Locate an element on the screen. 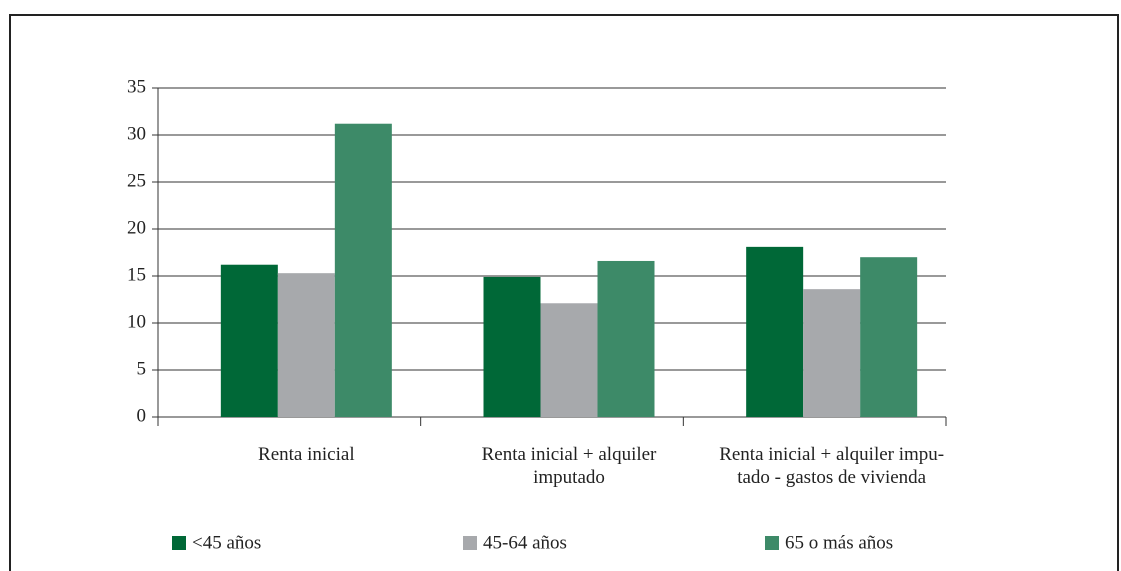 This screenshot has width=1121, height=571. y-tick-label: 15 is located at coordinates (136, 274).